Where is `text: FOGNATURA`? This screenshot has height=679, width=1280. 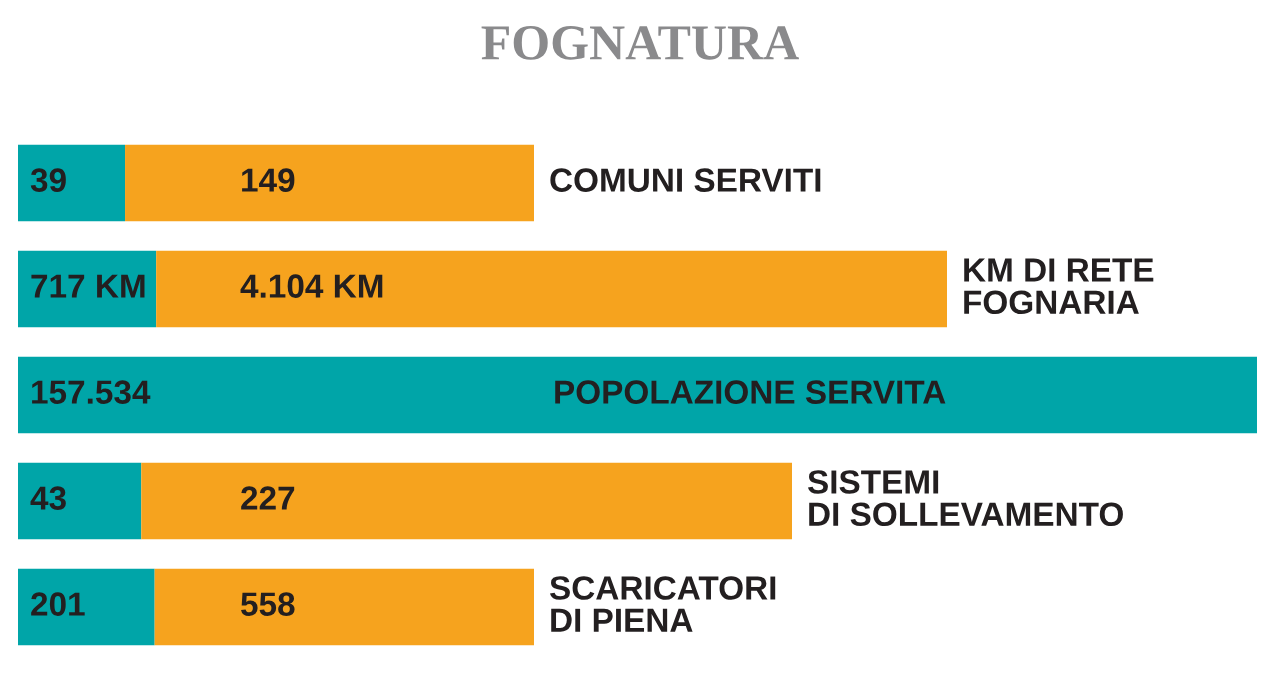 text: FOGNATURA is located at coordinates (640, 43).